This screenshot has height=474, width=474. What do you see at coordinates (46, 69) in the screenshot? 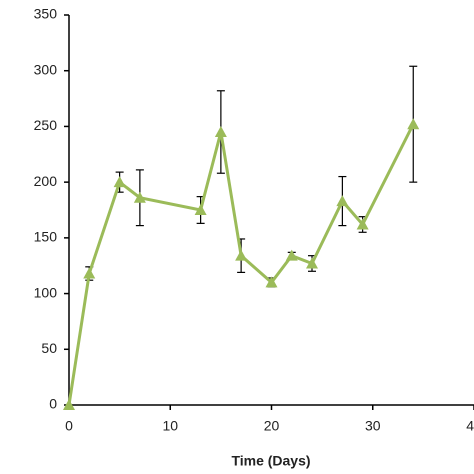
I see `y-tick-label: 300` at bounding box center [46, 69].